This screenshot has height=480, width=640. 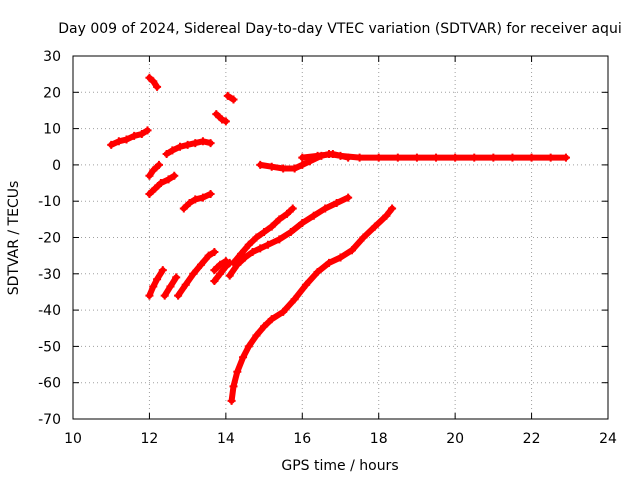 I want to click on y-tick-label: -50, so click(x=49, y=347).